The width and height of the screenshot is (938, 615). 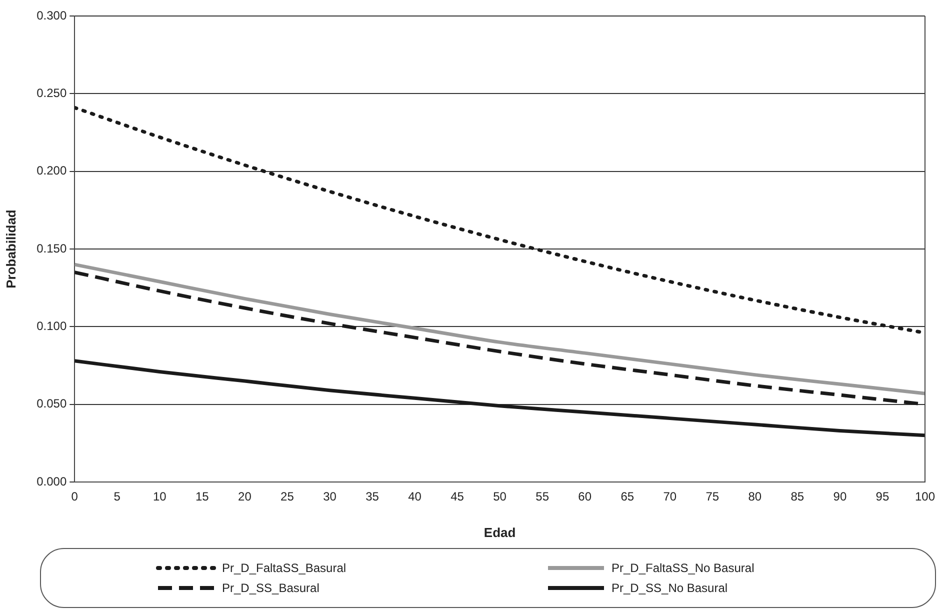 I want to click on x-tick-label: 50, so click(x=500, y=497).